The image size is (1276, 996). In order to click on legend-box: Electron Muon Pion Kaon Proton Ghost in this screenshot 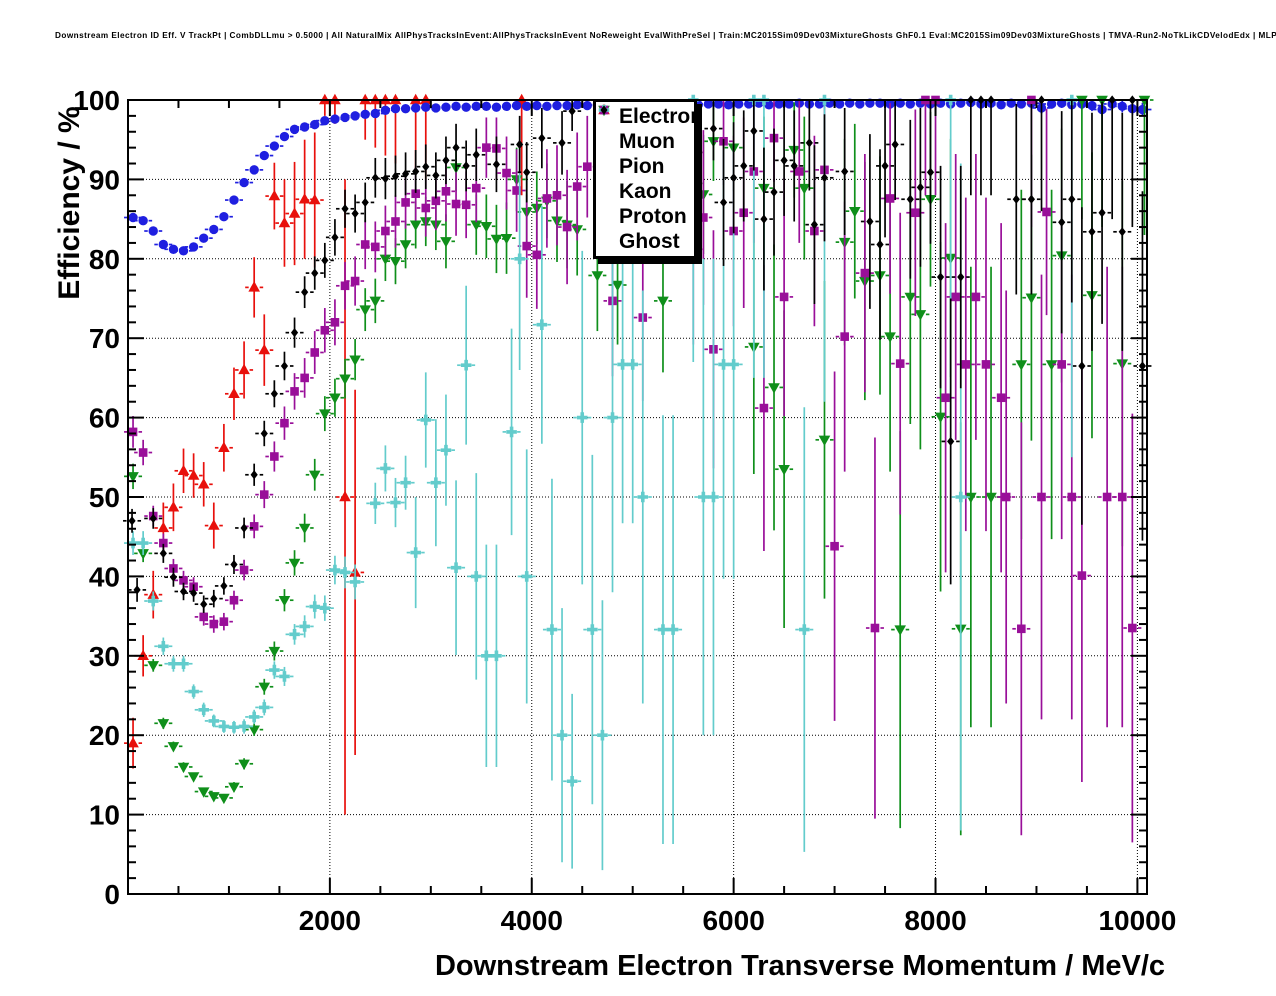, I will do `click(648, 179)`.